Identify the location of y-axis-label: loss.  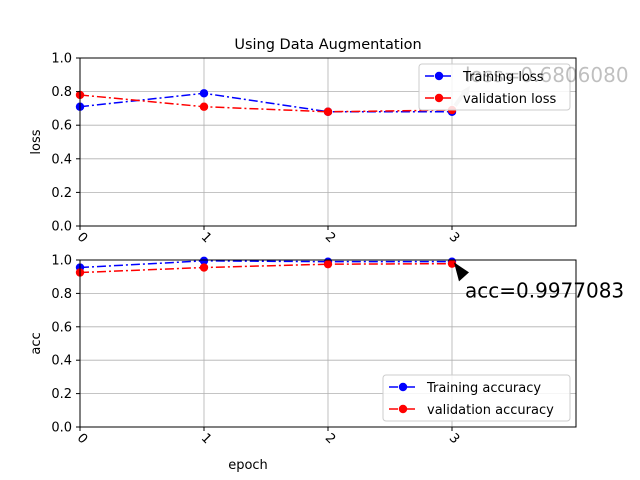
(36, 141).